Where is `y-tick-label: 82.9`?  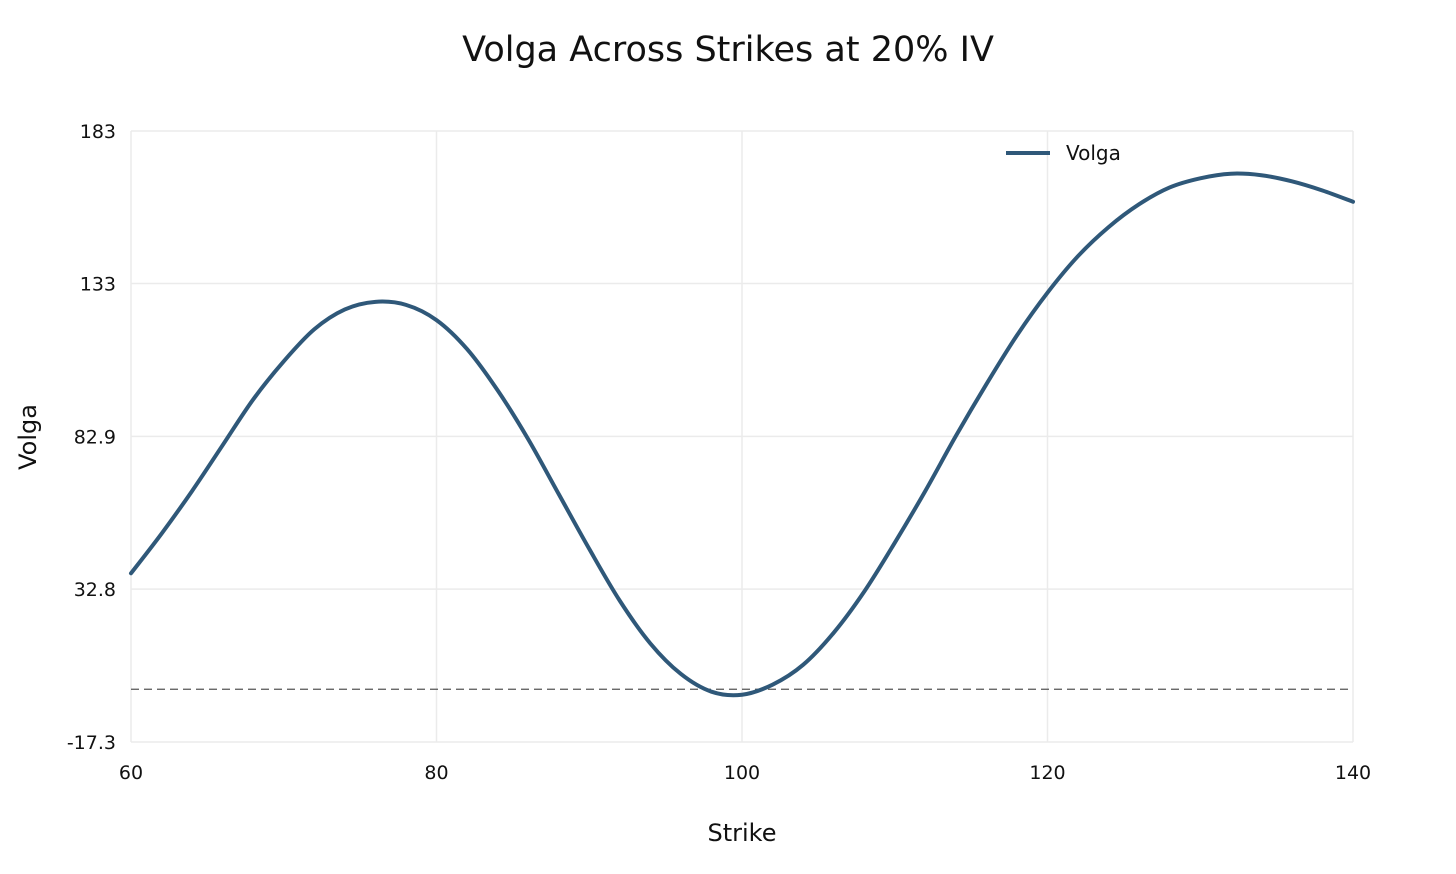
y-tick-label: 82.9 is located at coordinates (95, 437).